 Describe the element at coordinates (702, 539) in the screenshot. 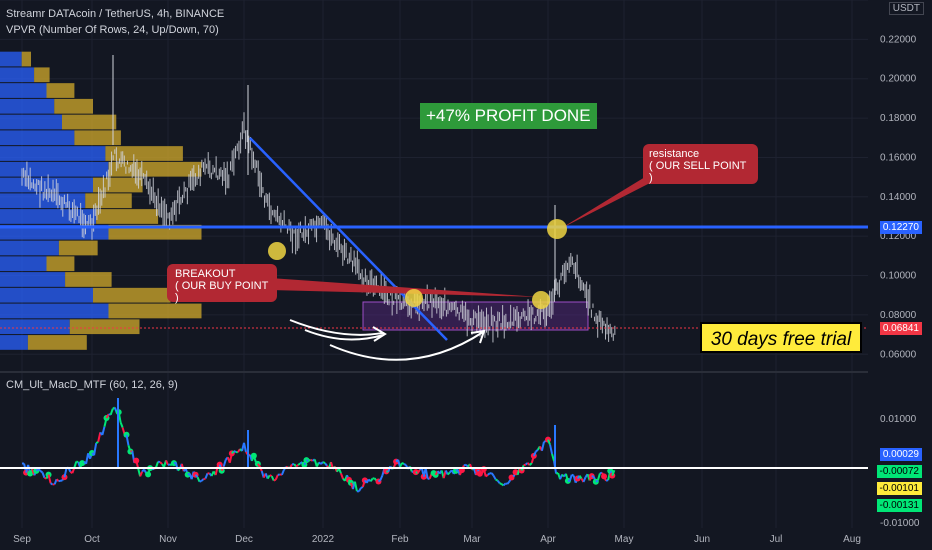

I see `time-axis-tick: Jun` at that location.